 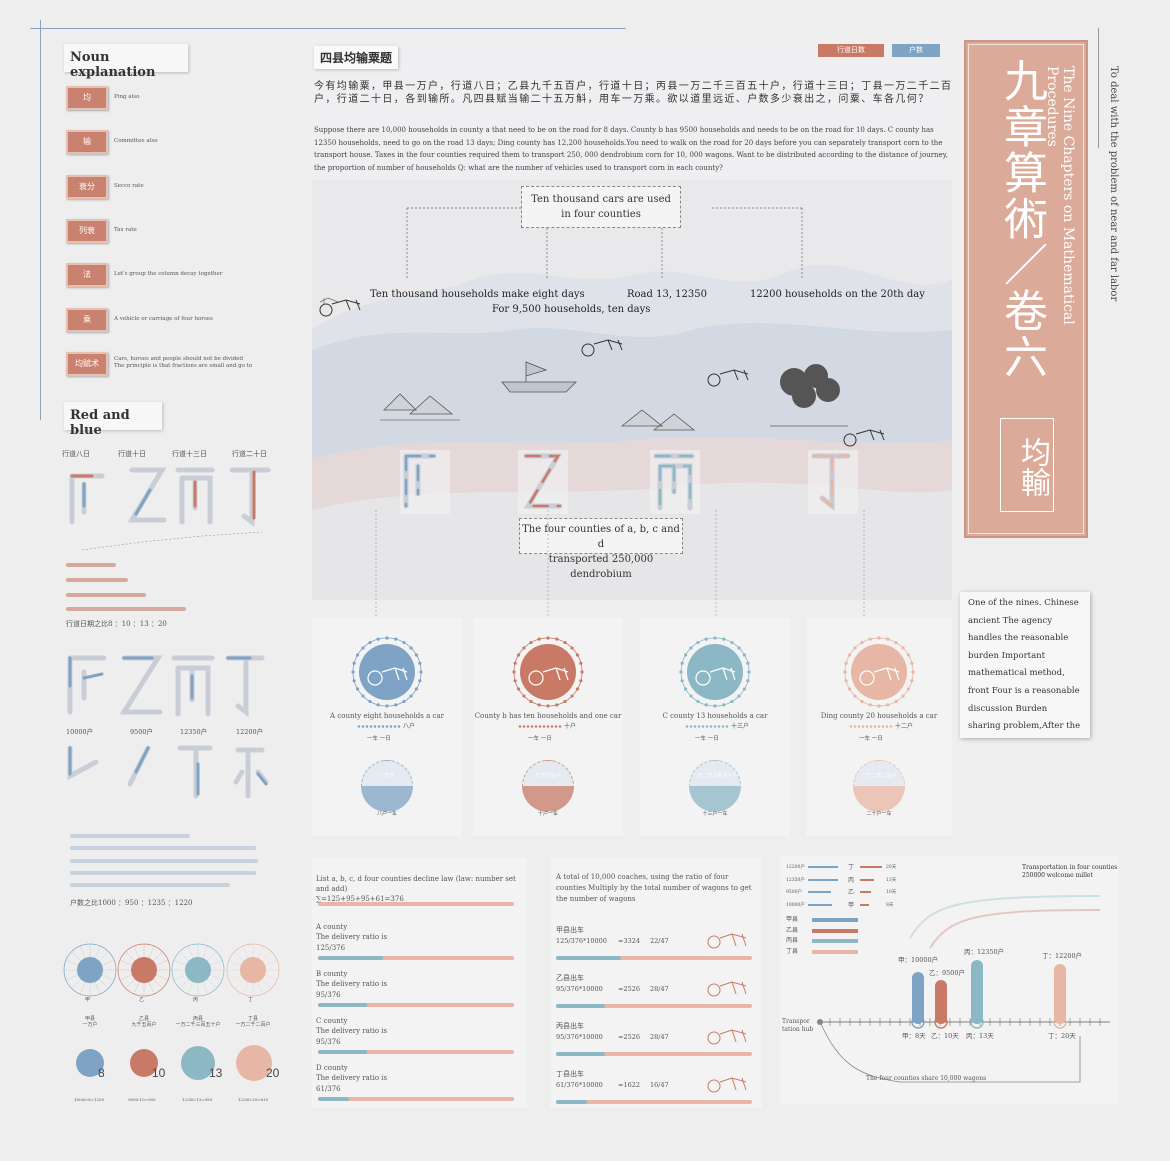 What do you see at coordinates (792, 919) in the screenshot?
I see `county-row-label: 甲县` at bounding box center [792, 919].